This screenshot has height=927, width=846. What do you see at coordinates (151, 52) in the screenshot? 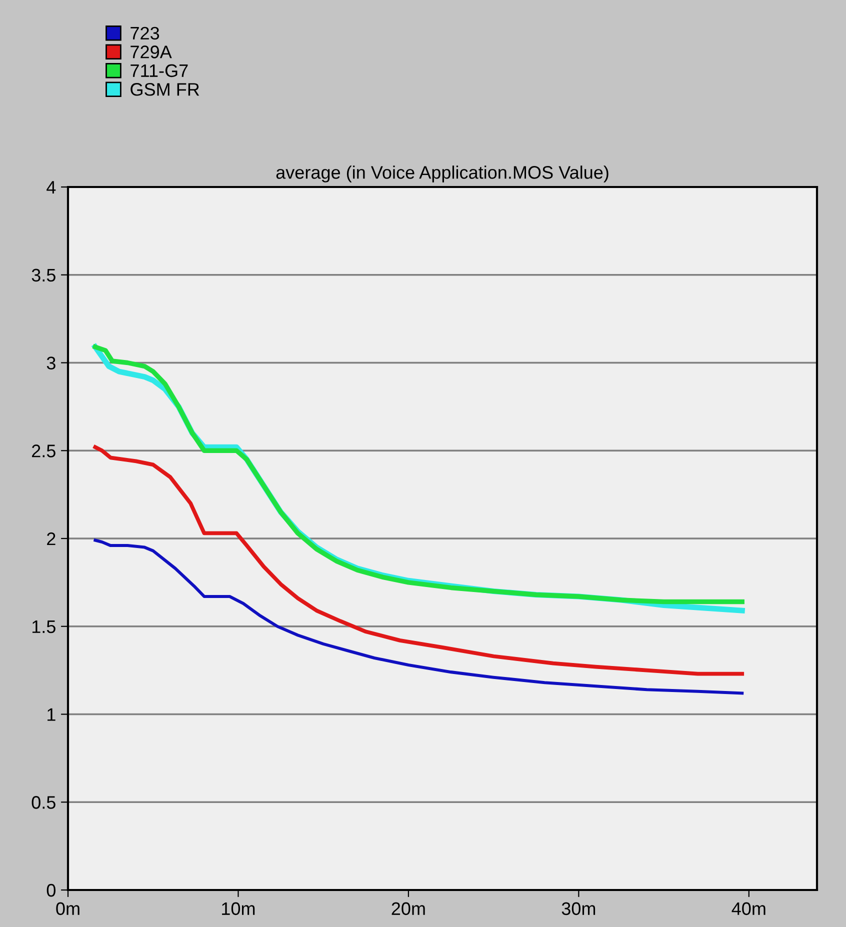
I see `legend-label: 729A` at bounding box center [151, 52].